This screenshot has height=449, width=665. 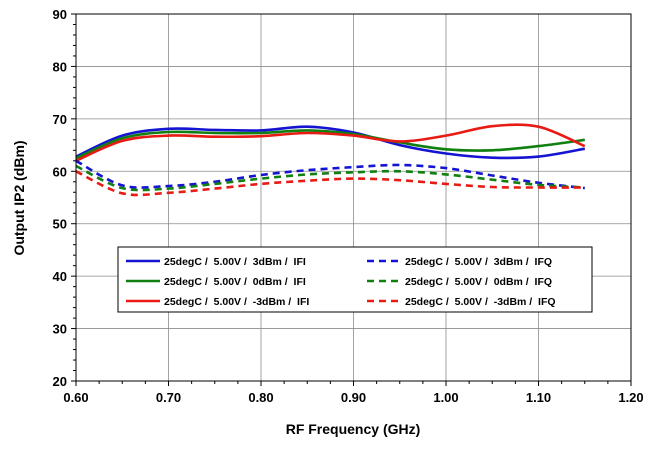 I want to click on y-tick-label: 70, so click(x=60, y=119).